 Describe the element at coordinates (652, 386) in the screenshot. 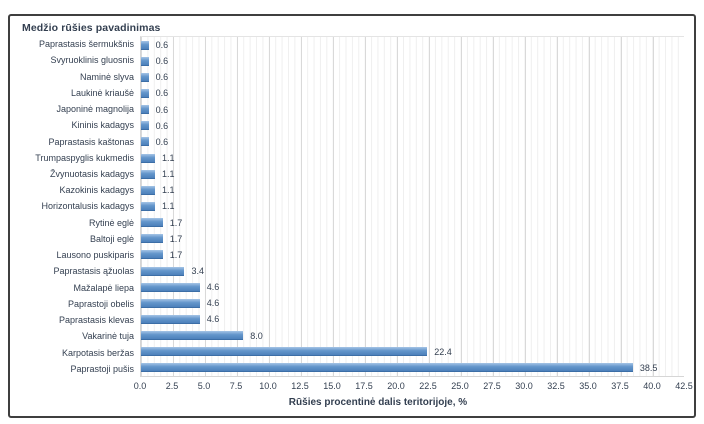

I see `x-tick-label: 40.0` at that location.